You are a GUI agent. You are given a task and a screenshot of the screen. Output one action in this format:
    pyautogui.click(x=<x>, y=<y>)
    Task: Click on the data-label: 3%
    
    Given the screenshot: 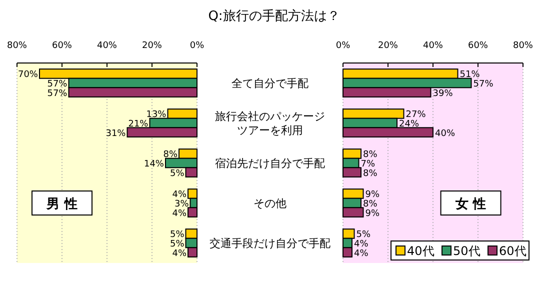 What is the action you would take?
    pyautogui.click(x=182, y=205)
    